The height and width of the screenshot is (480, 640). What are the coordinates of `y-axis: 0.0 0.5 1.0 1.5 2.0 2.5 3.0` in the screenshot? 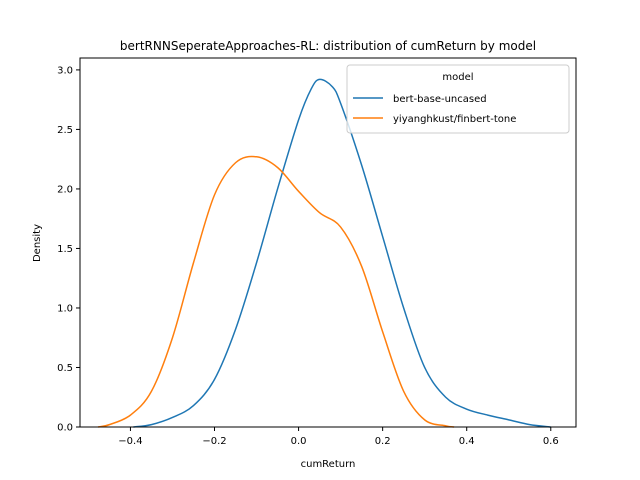 It's located at (68, 249).